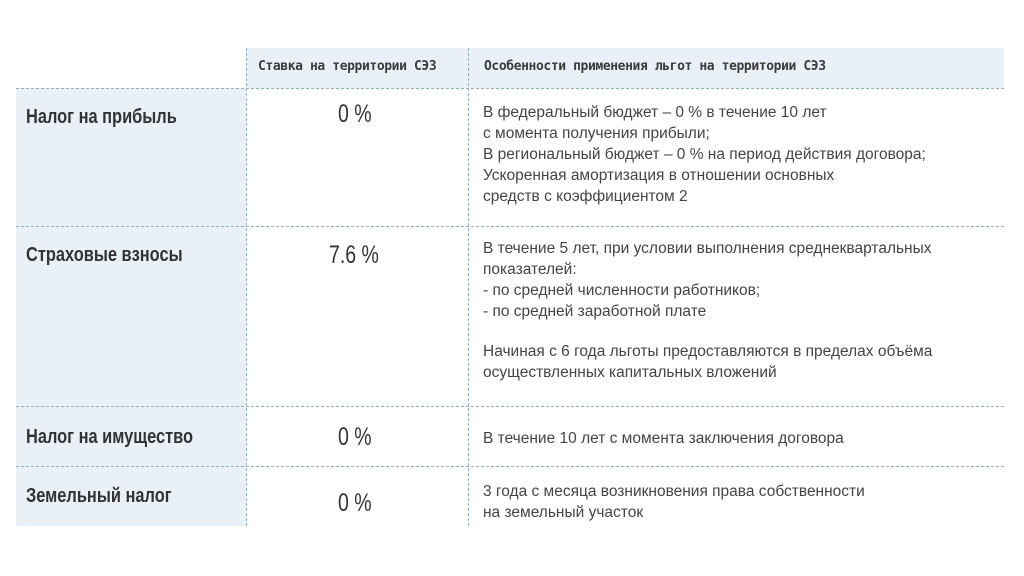  What do you see at coordinates (355, 503) in the screenshot?
I see `rate-land-tax: 0 %` at bounding box center [355, 503].